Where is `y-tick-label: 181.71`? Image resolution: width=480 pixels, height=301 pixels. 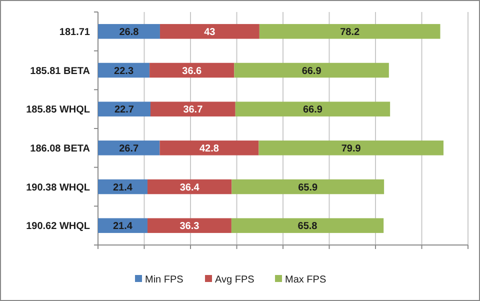 y-tick-label: 181.71 is located at coordinates (74, 32).